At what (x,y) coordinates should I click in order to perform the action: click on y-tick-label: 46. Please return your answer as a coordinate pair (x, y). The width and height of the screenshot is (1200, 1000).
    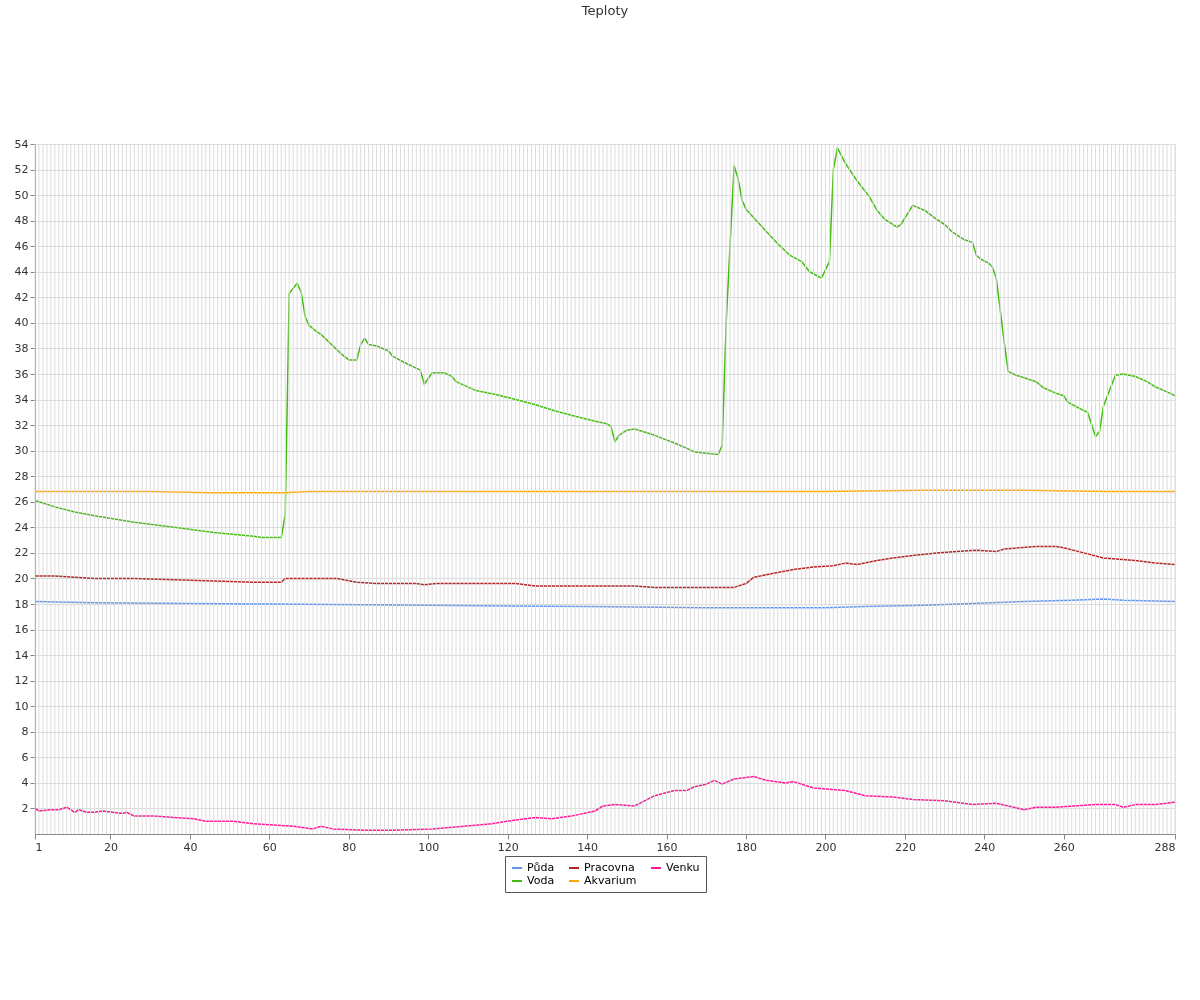
    Looking at the image, I should click on (21, 246).